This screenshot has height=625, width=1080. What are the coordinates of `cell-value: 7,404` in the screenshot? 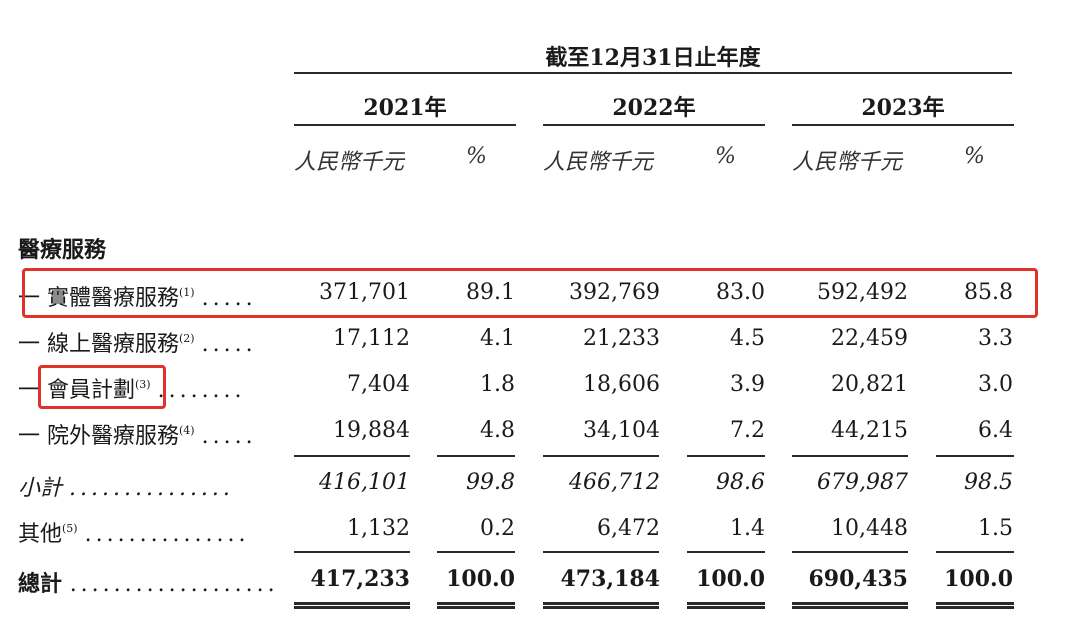 It's located at (378, 384).